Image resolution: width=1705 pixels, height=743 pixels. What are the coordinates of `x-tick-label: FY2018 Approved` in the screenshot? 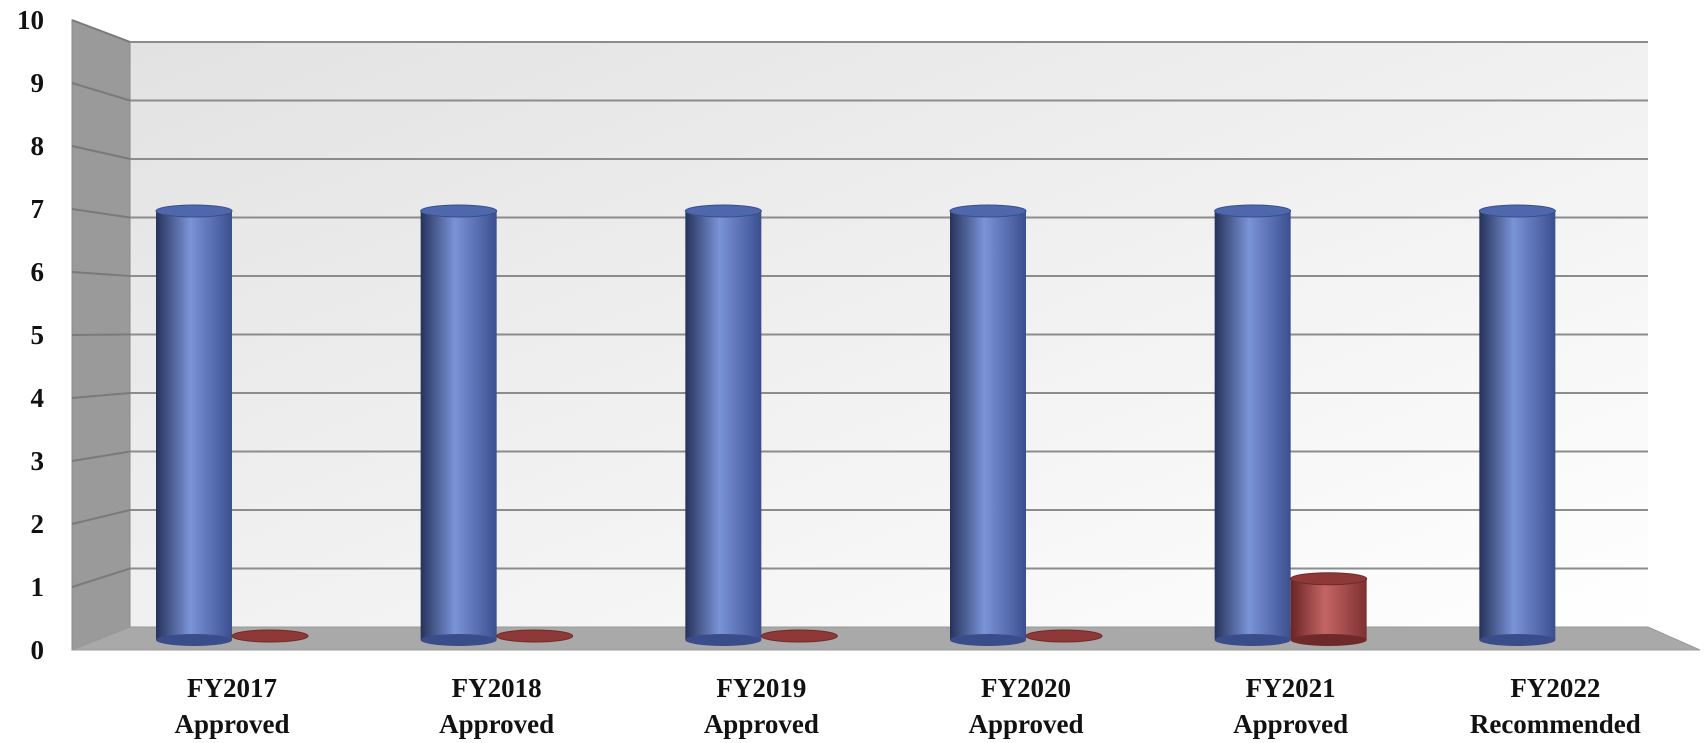 It's located at (496, 706).